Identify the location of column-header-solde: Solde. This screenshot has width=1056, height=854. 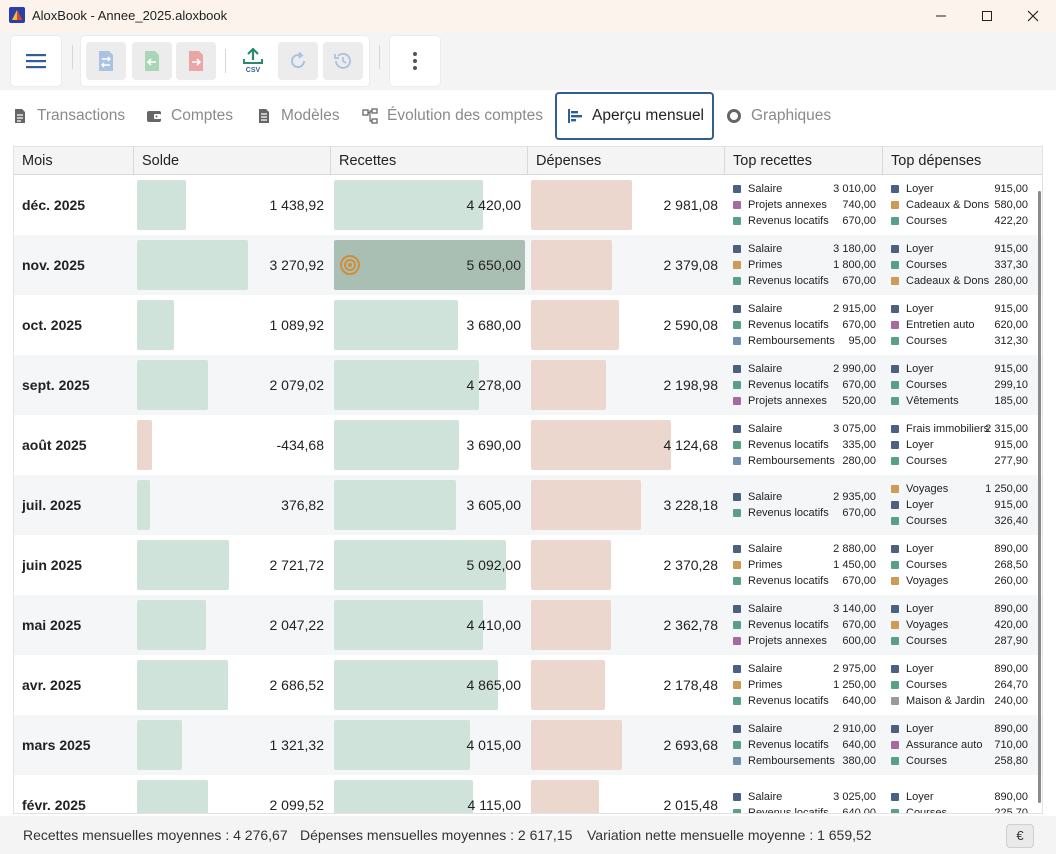
(232, 161).